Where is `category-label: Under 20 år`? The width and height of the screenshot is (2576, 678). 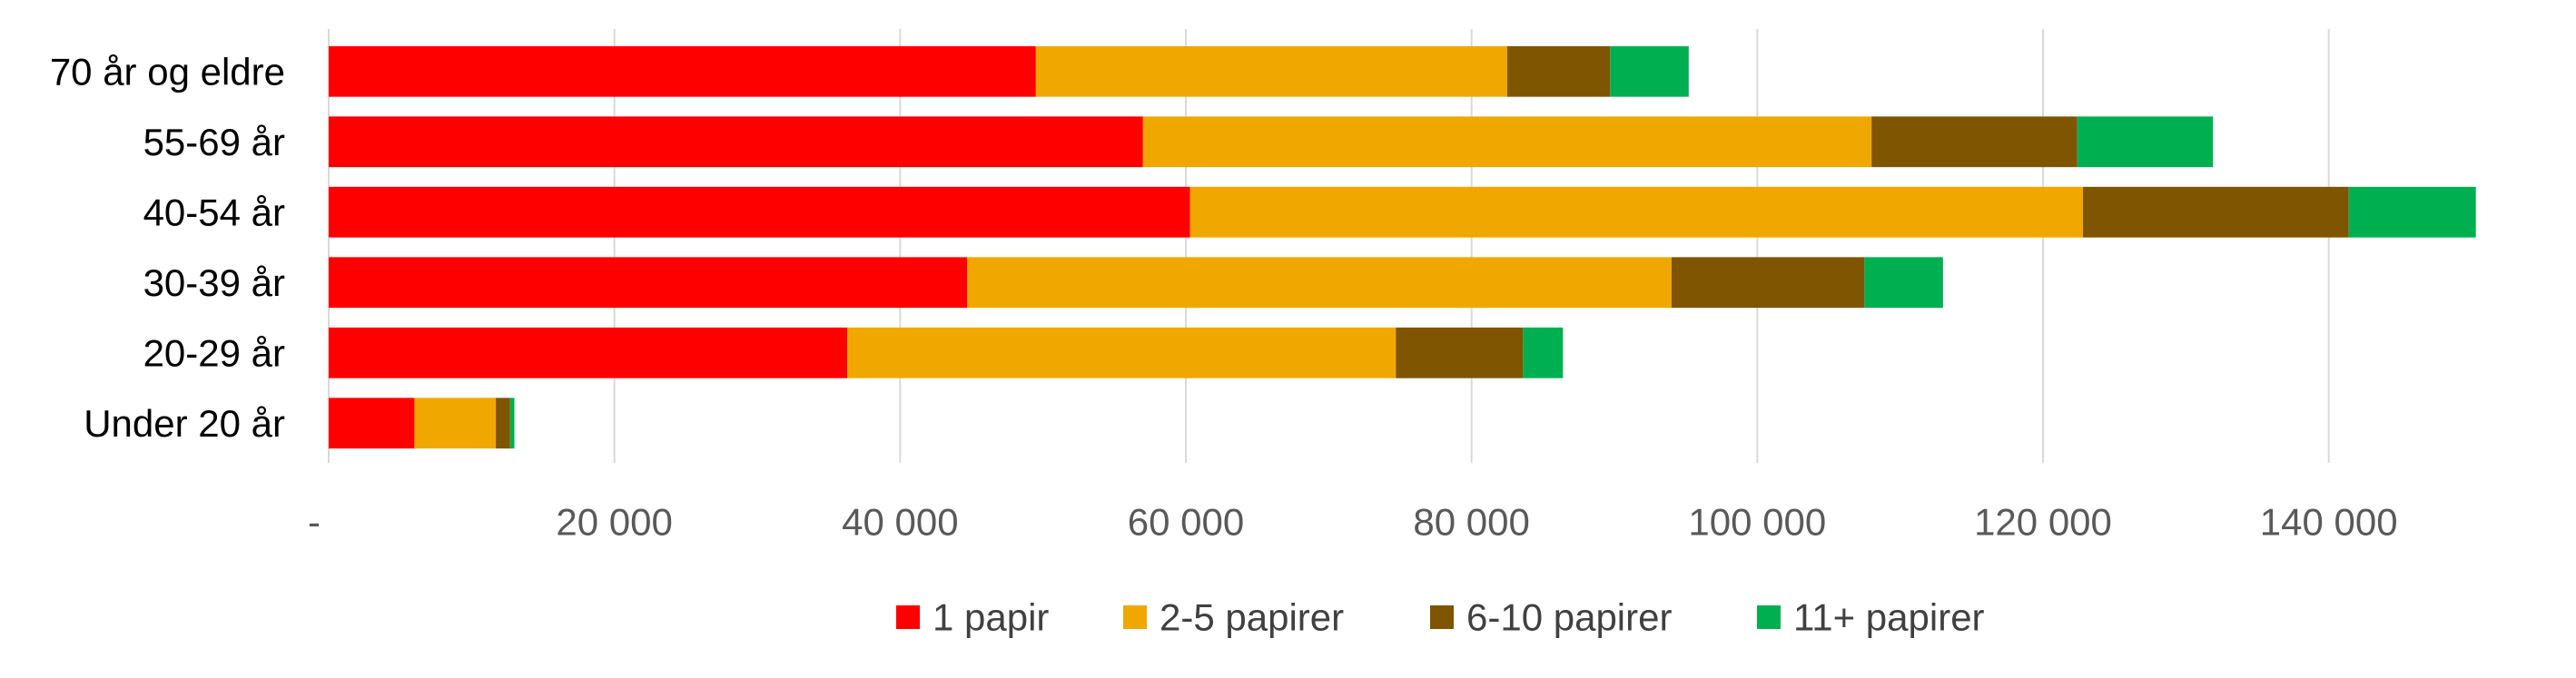 category-label: Under 20 år is located at coordinates (184, 423).